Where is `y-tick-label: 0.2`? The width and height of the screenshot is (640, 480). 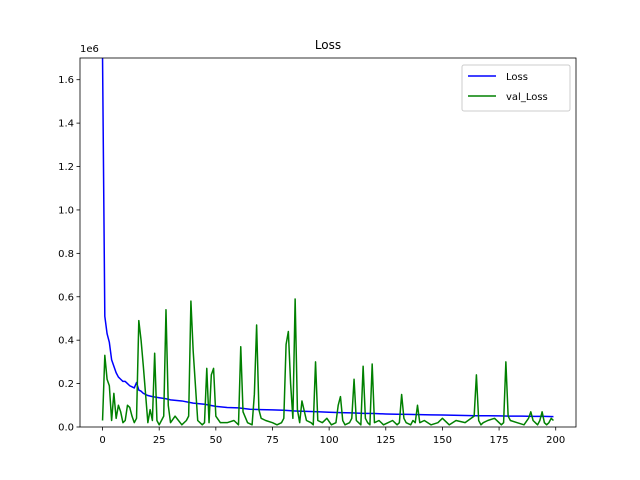 y-tick-label: 0.2 is located at coordinates (66, 384).